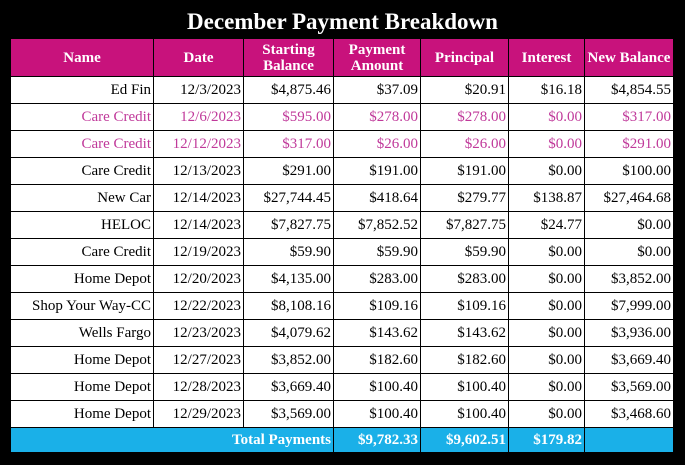  I want to click on cell: $8,108.16, so click(288, 306).